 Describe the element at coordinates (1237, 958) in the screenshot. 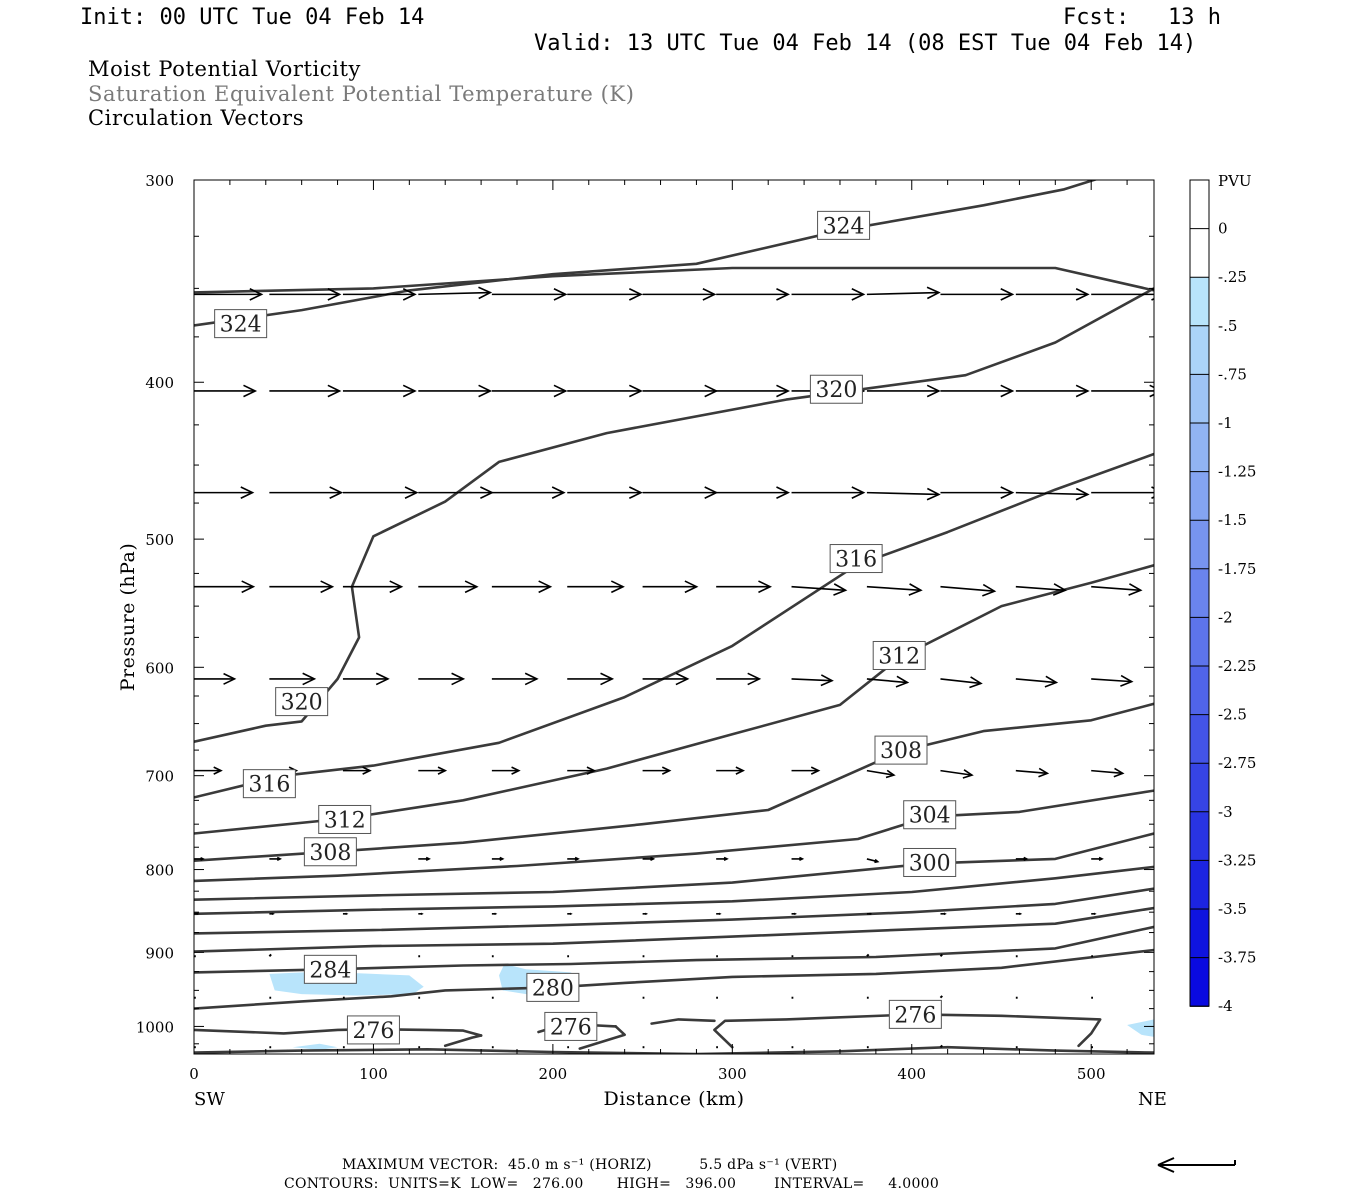

I see `colorbar-tick-label: -3.75` at that location.